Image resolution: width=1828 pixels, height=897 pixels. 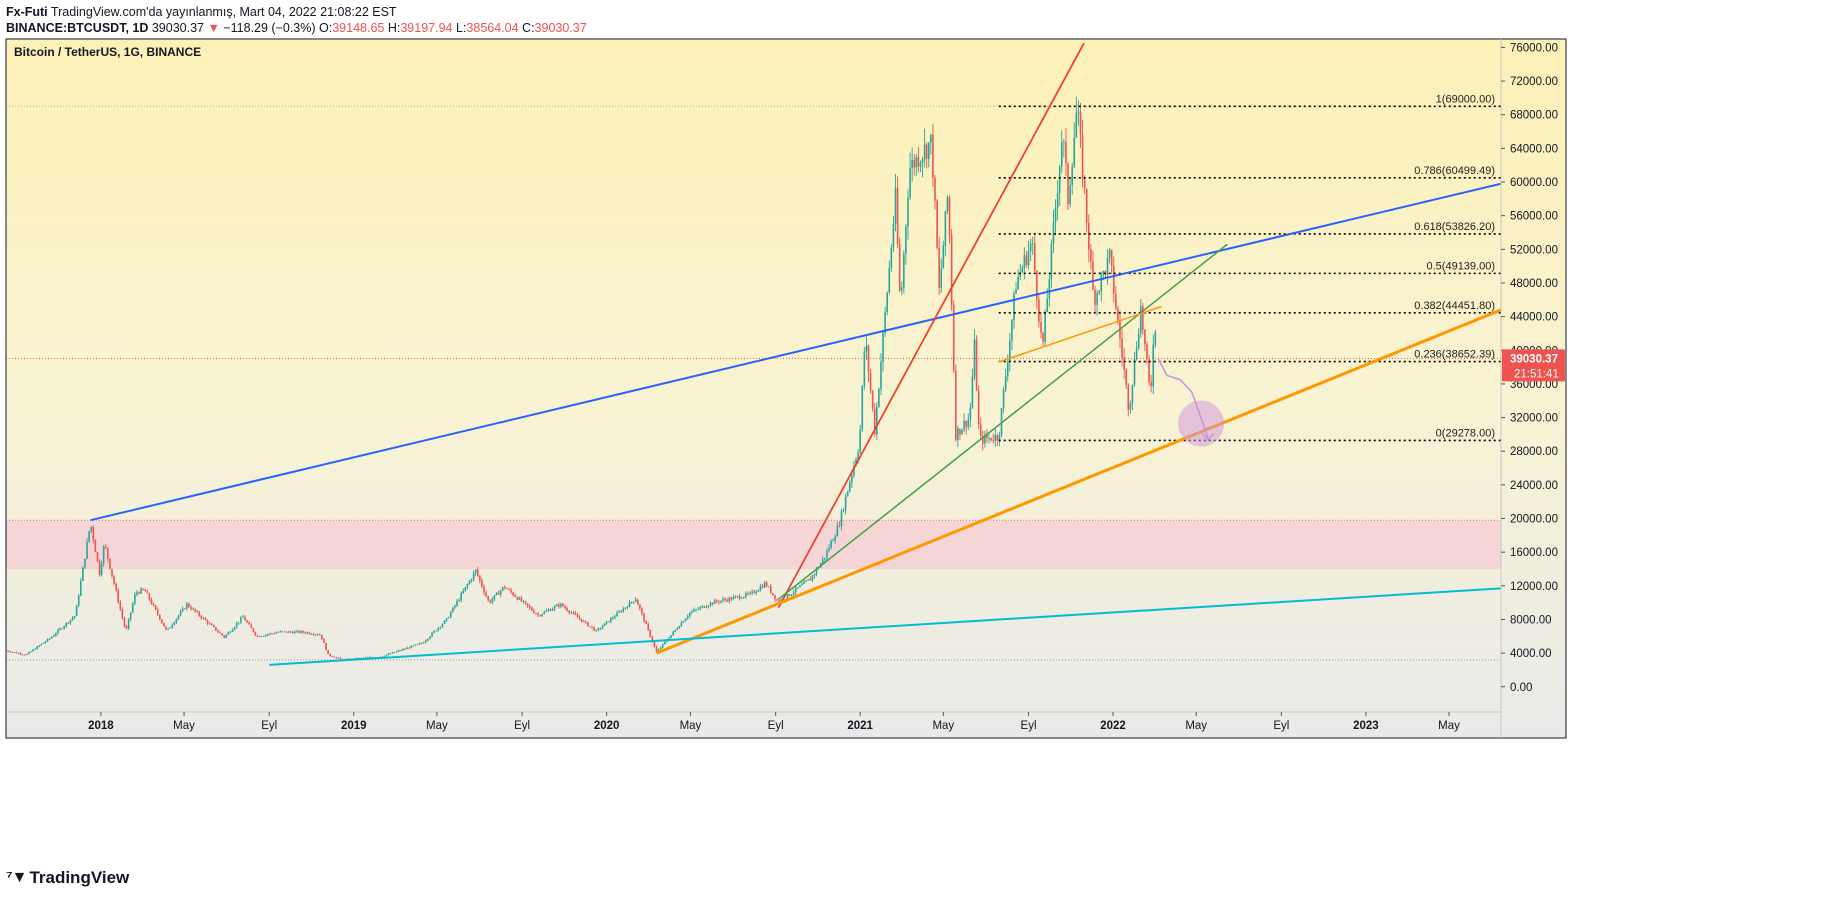 I want to click on y-tick-label: 32000.00, so click(x=1534, y=419).